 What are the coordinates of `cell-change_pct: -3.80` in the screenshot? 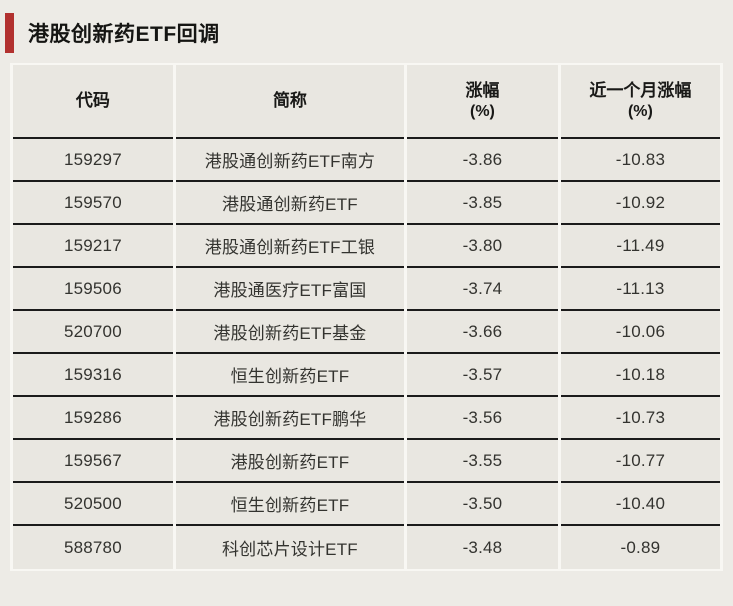 It's located at (482, 246).